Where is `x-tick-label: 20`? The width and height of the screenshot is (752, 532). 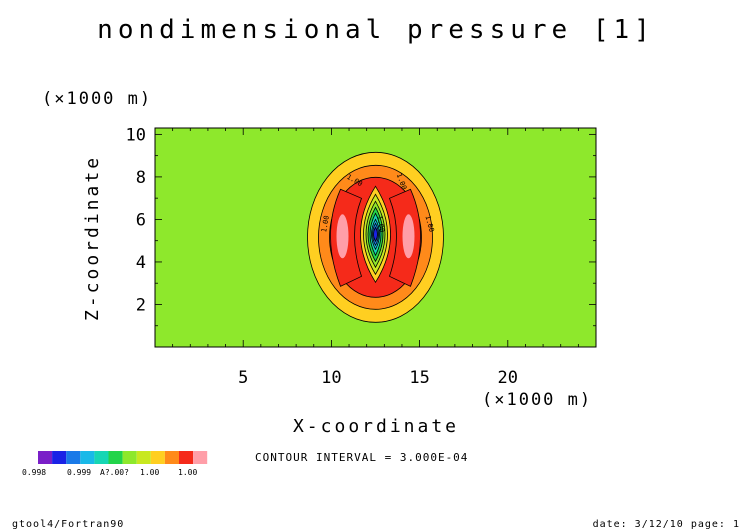 x-tick-label: 20 is located at coordinates (508, 378).